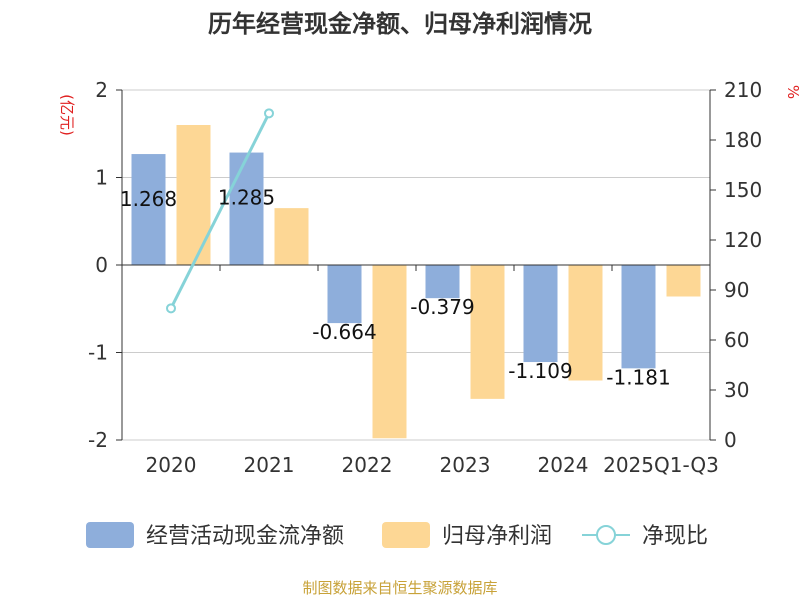 Image resolution: width=800 pixels, height=600 pixels. What do you see at coordinates (101, 265) in the screenshot?
I see `left-axis-tick-label: 0` at bounding box center [101, 265].